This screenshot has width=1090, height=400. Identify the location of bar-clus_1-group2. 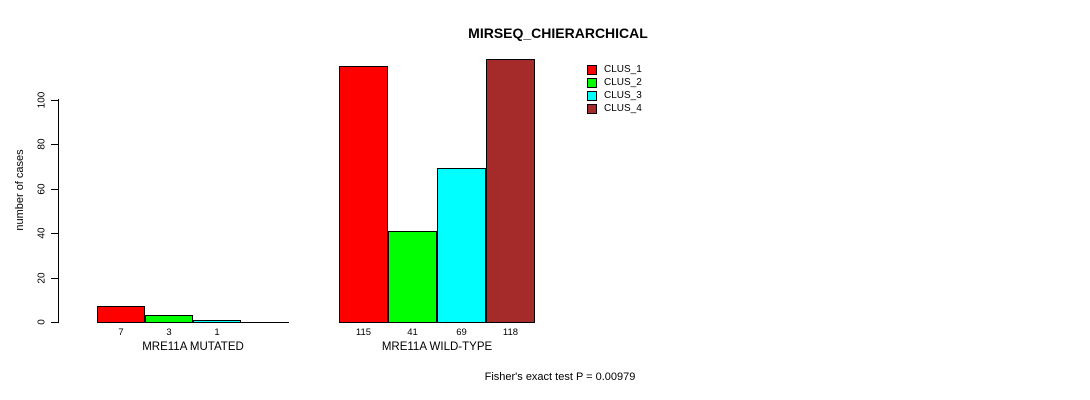
(363, 194).